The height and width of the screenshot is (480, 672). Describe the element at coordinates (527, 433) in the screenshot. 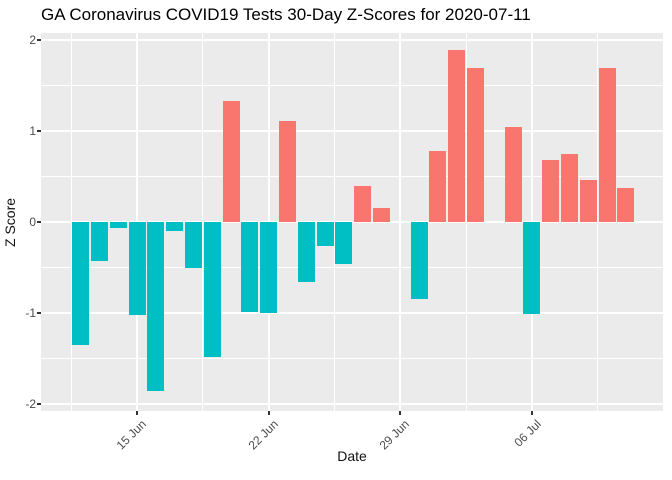

I see `x-tick-label: 06 Jul` at that location.